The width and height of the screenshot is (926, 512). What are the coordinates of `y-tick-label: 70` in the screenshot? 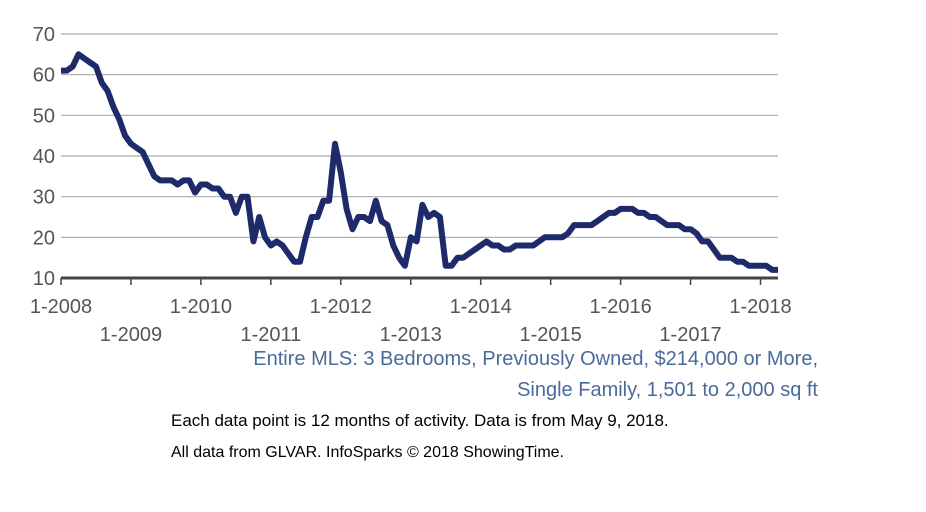 It's located at (44, 35).